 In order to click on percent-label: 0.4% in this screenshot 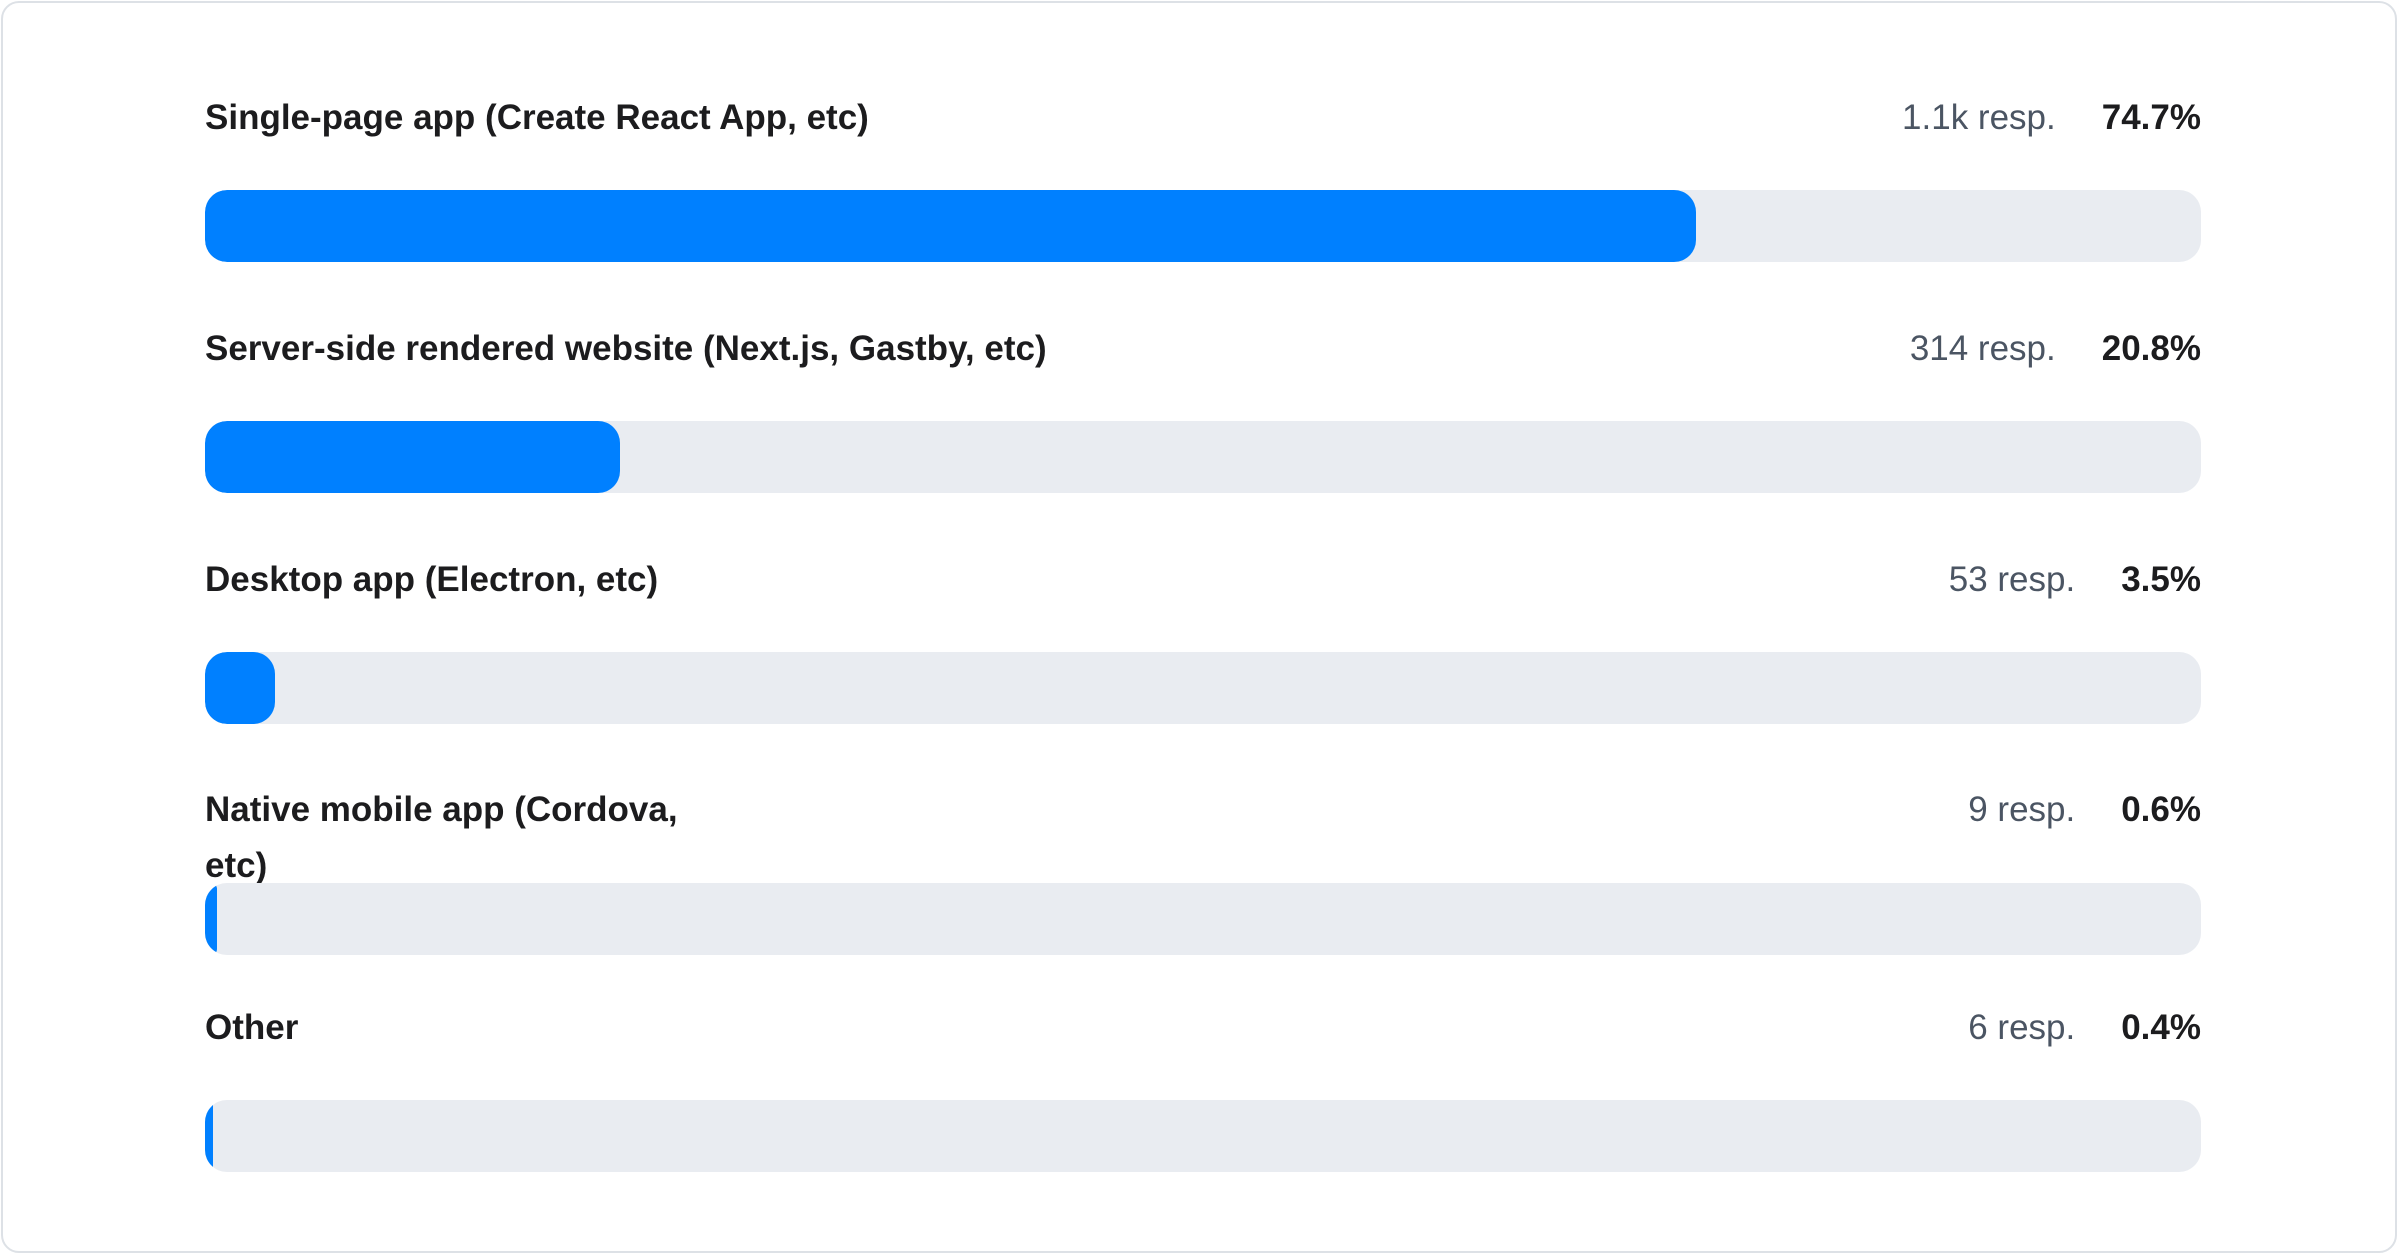, I will do `click(2161, 1027)`.